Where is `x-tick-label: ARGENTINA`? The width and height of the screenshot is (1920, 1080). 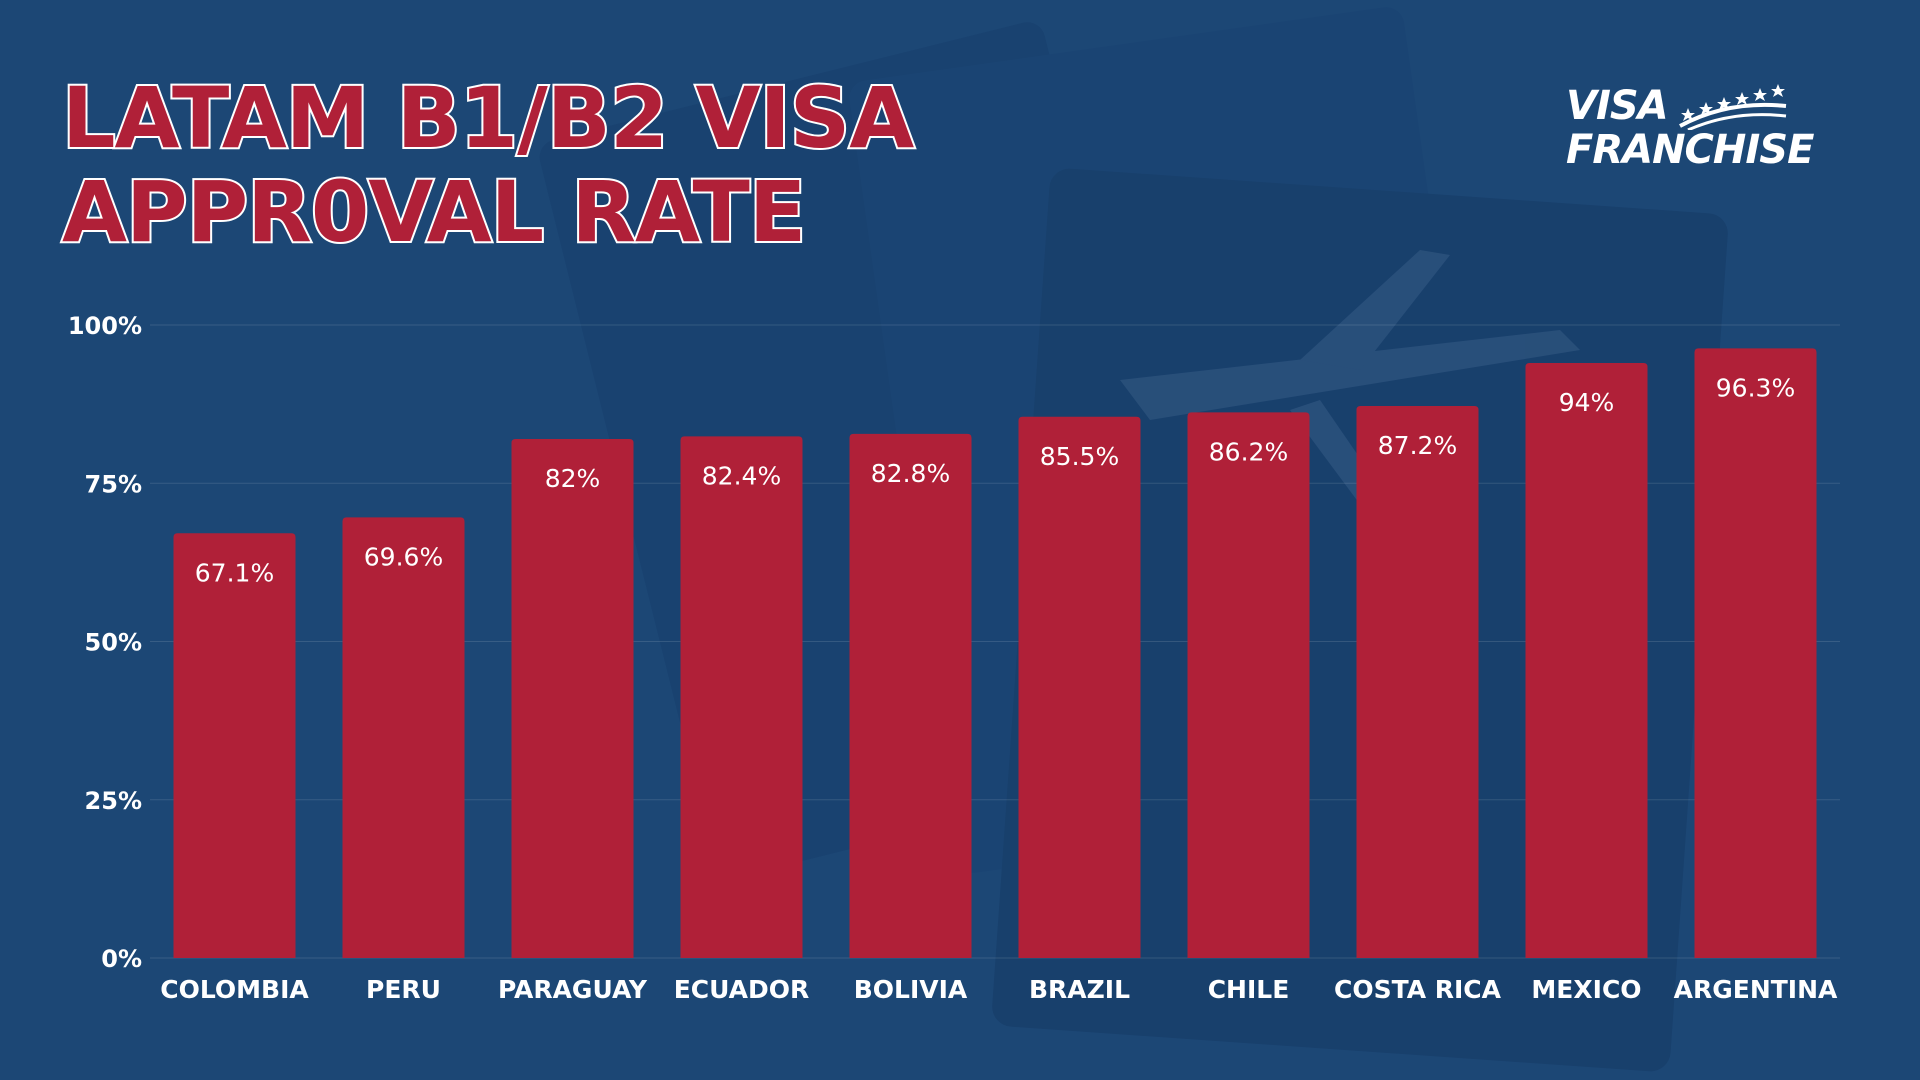 x-tick-label: ARGENTINA is located at coordinates (1756, 989).